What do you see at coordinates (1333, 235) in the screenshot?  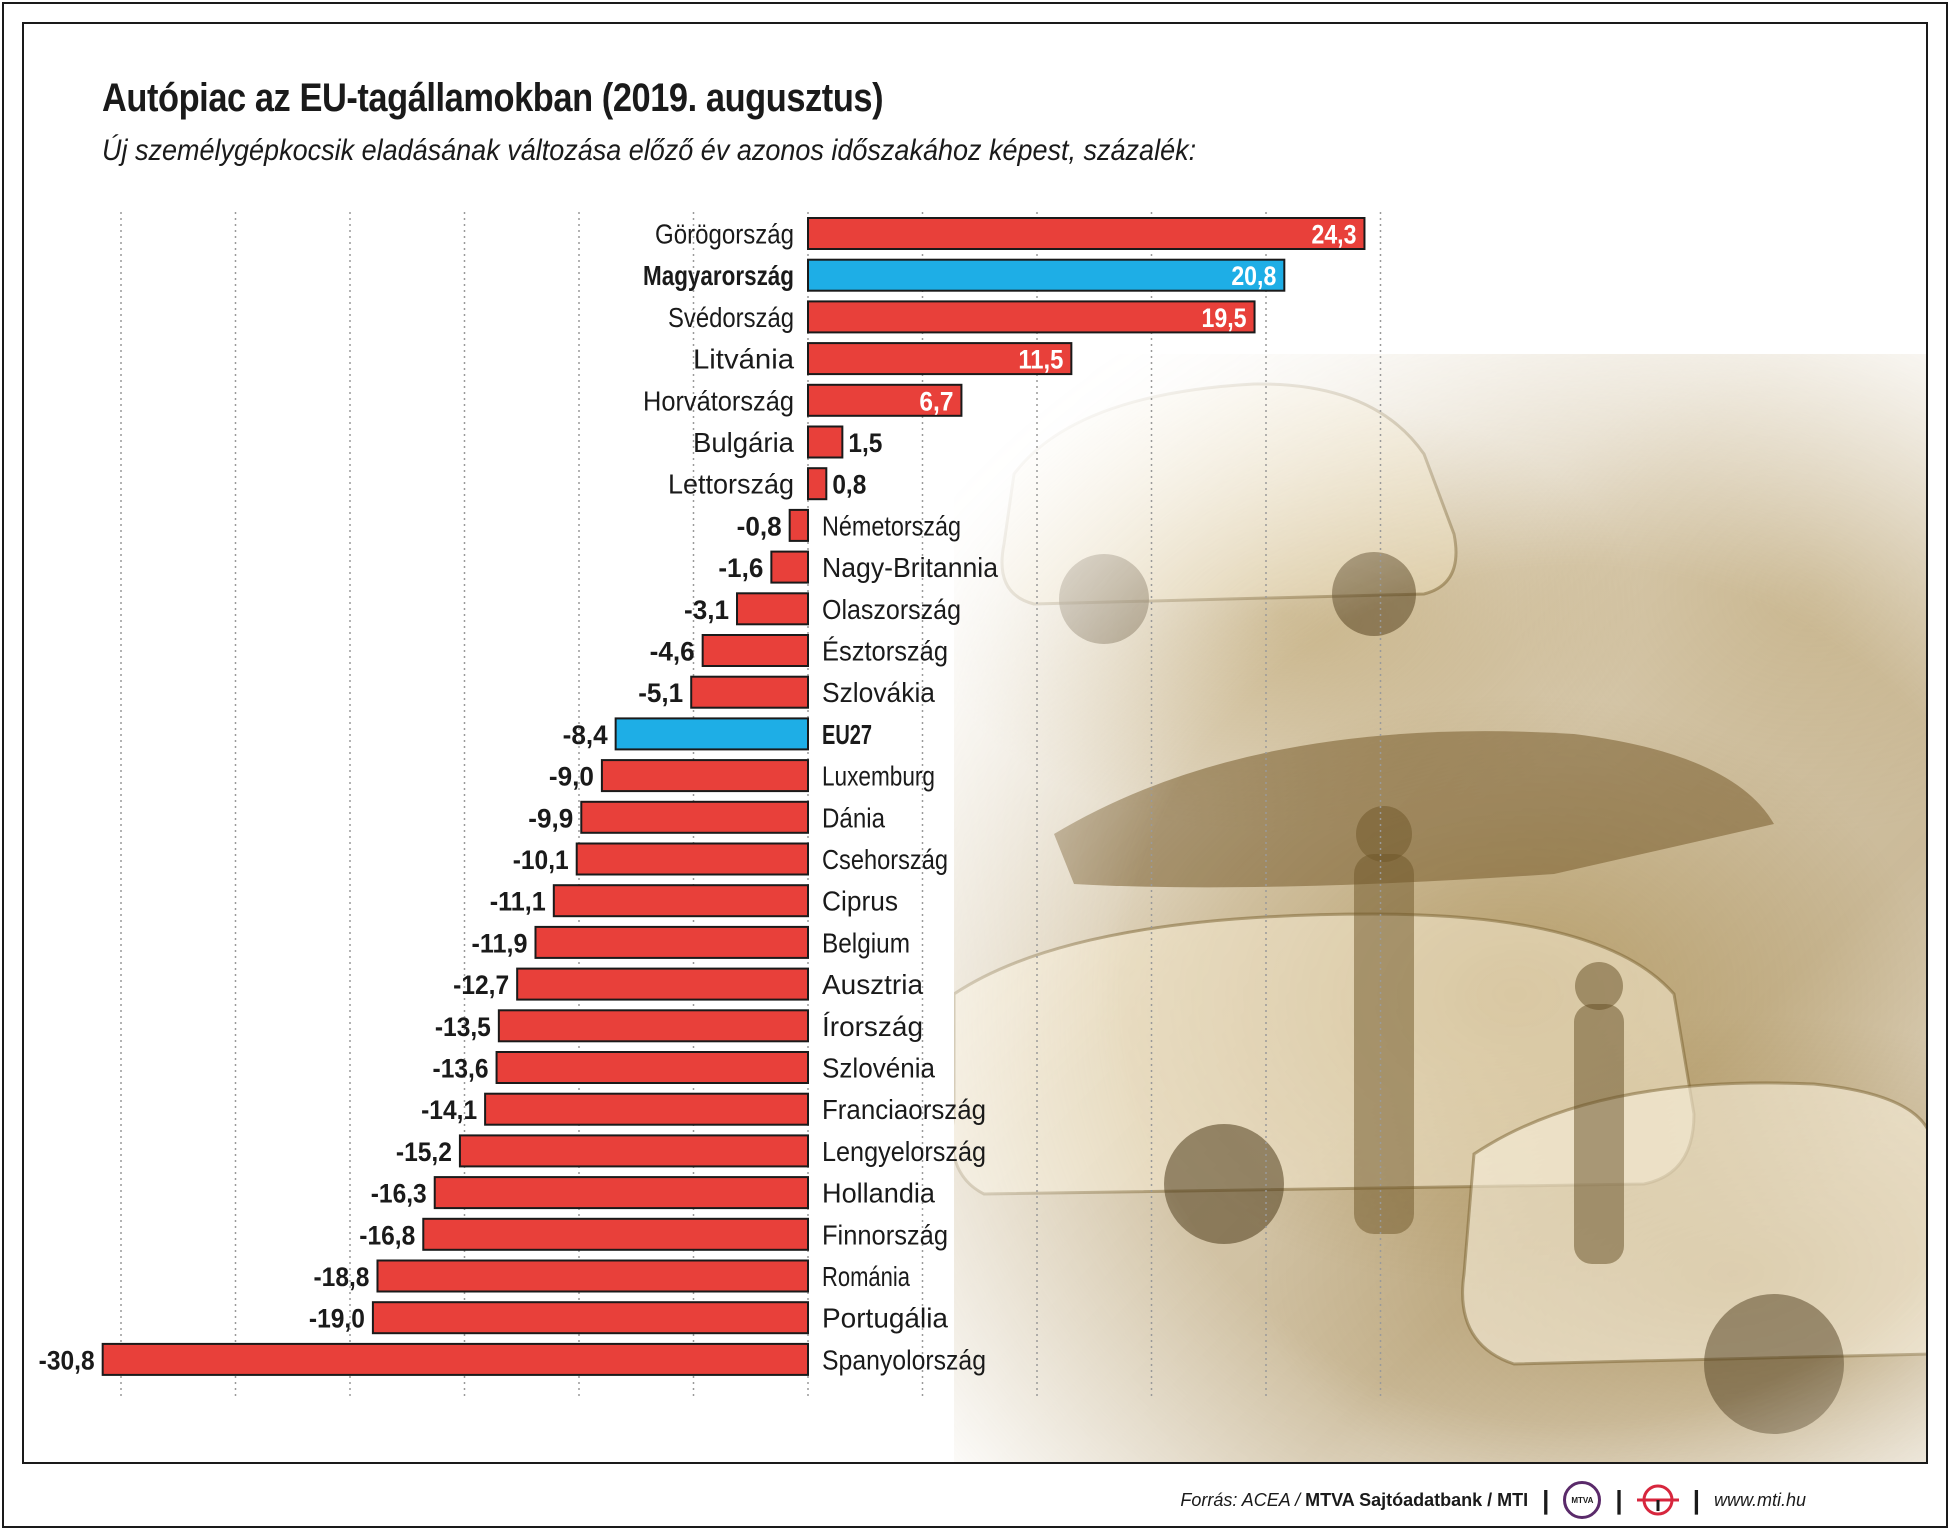 I see `value-label: 24,3` at bounding box center [1333, 235].